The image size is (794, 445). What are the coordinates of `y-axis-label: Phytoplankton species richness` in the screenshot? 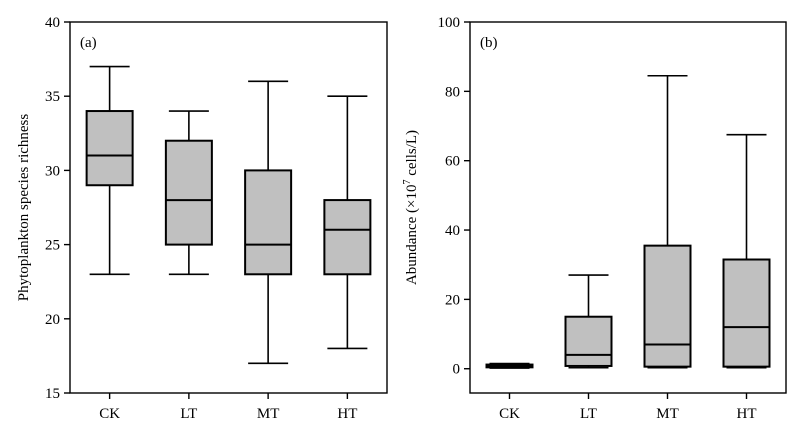 It's located at (24, 208).